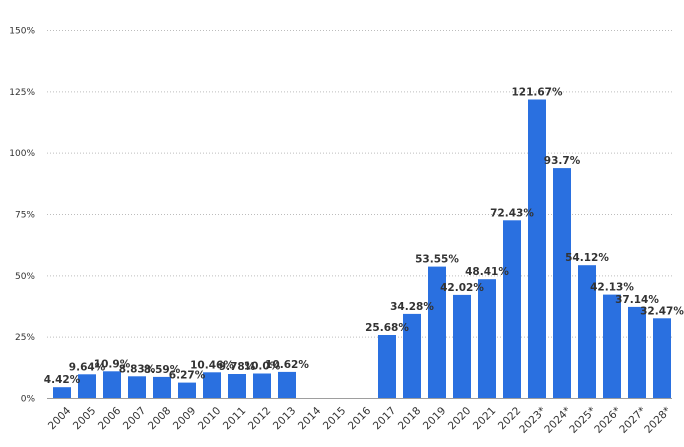  I want to click on x-tick-label: 2009, so click(184, 418).